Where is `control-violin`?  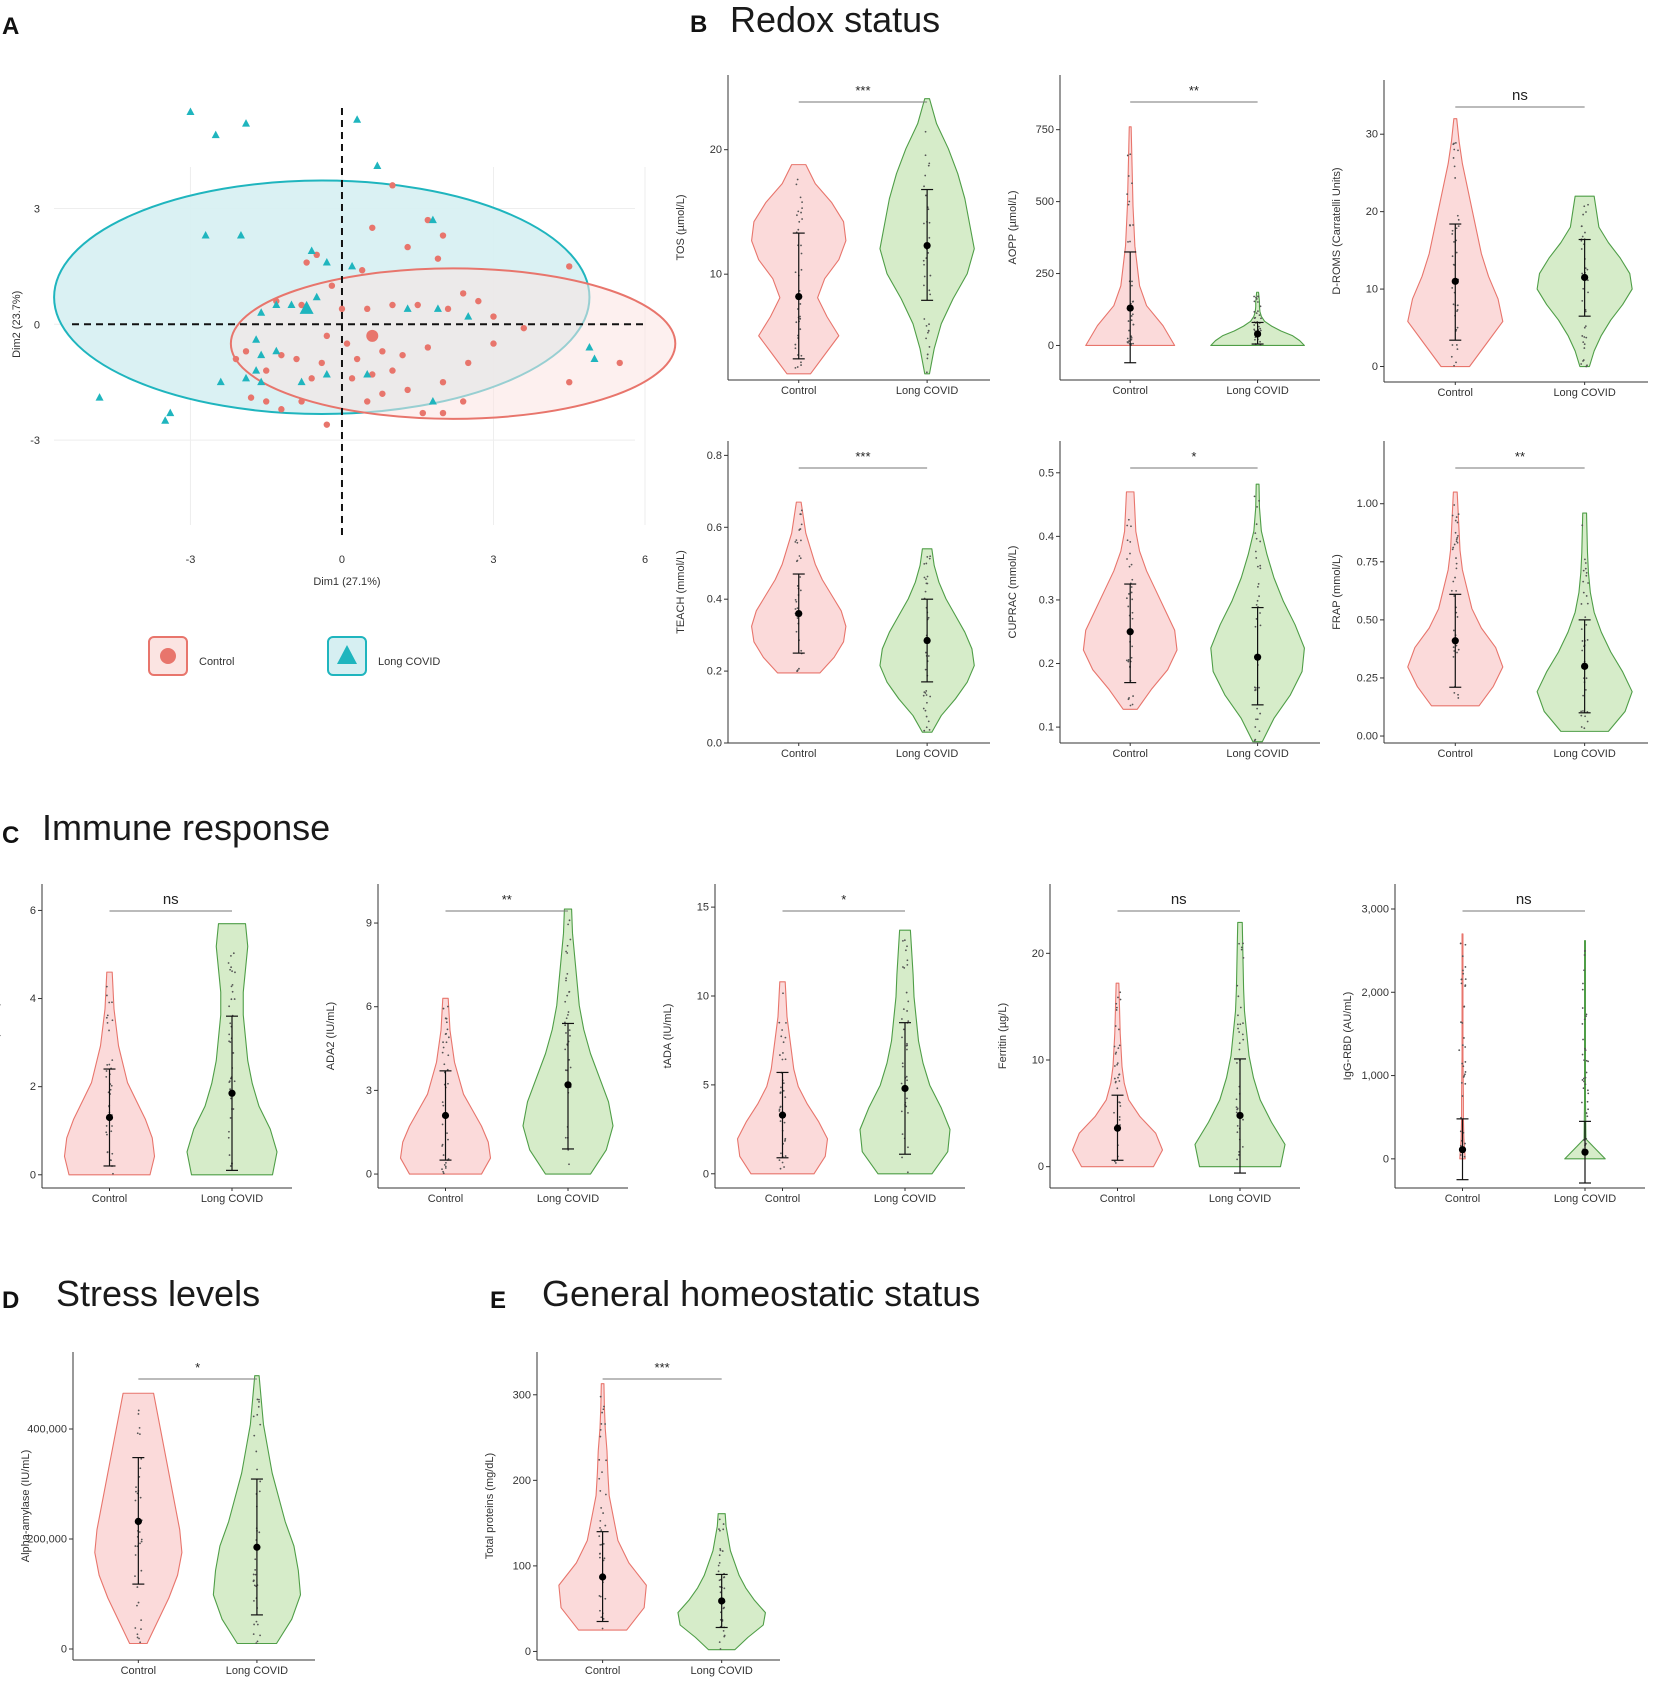
control-violin is located at coordinates (602, 1507).